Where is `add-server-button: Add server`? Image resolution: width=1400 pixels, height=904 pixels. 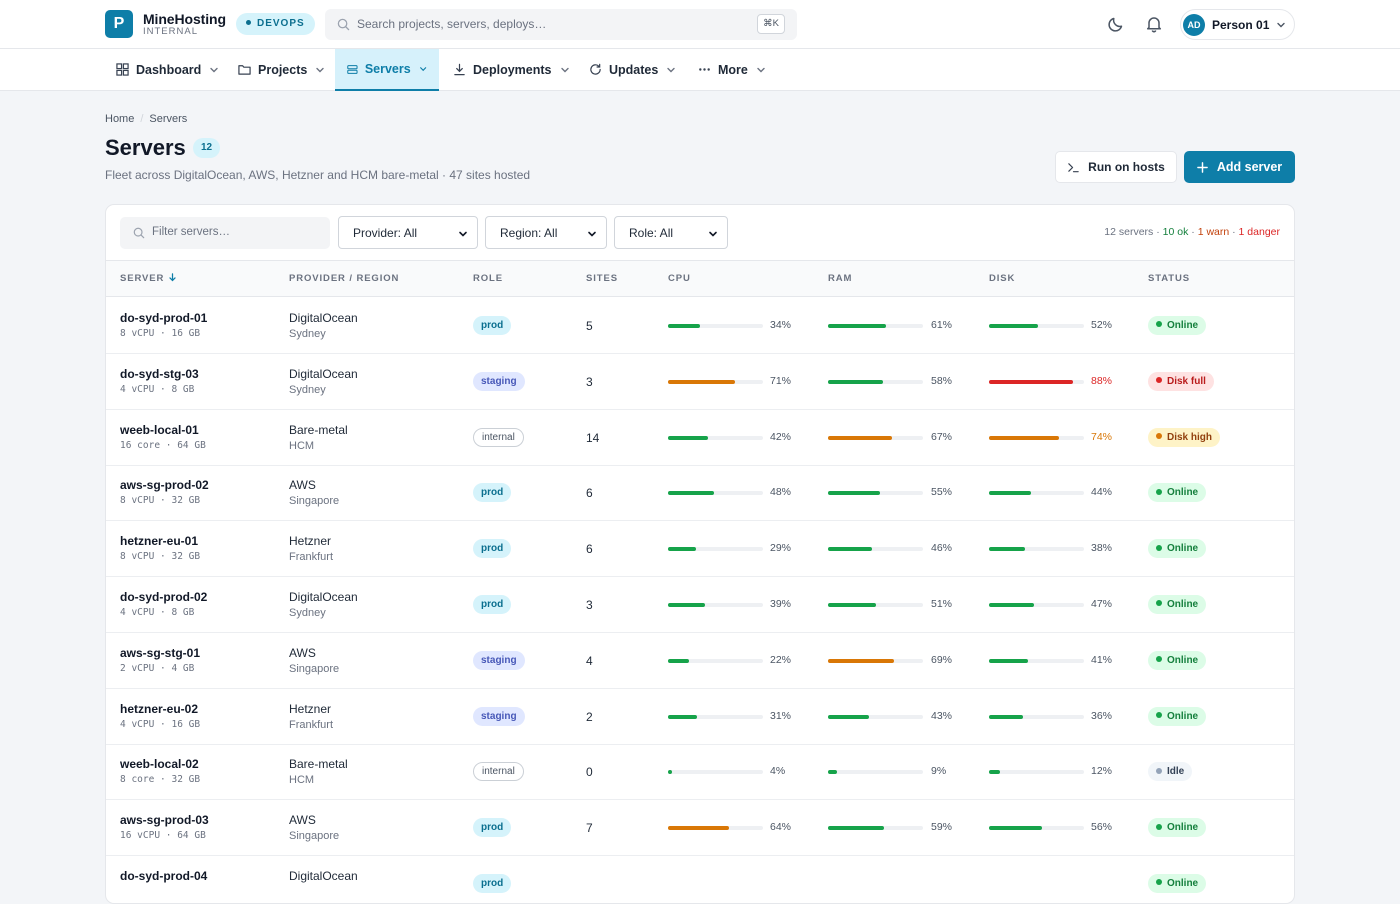
add-server-button: Add server is located at coordinates (1239, 167).